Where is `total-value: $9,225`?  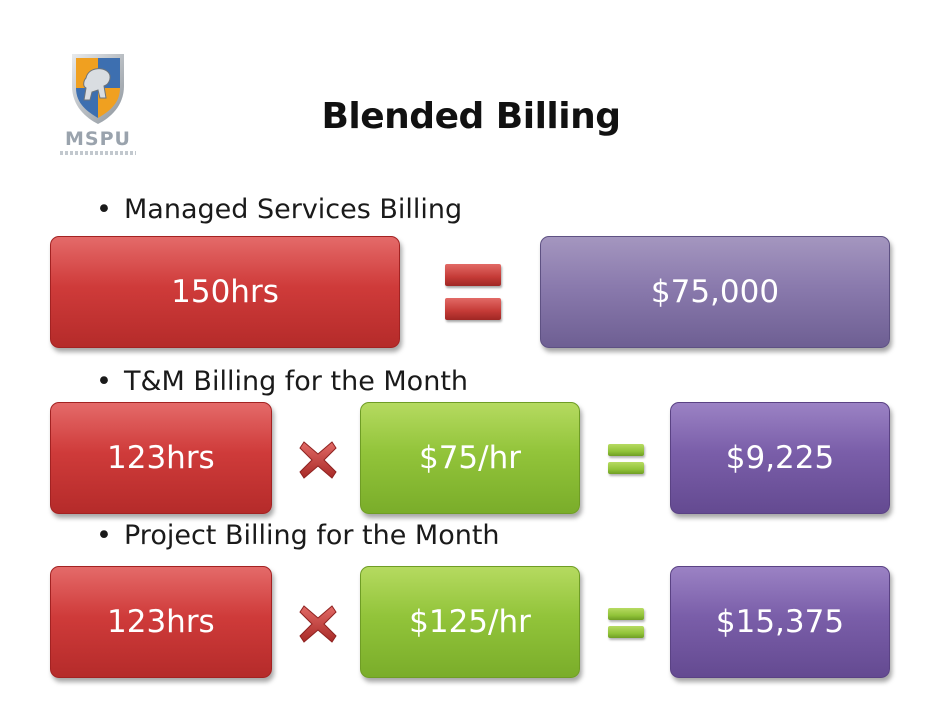 total-value: $9,225 is located at coordinates (780, 458).